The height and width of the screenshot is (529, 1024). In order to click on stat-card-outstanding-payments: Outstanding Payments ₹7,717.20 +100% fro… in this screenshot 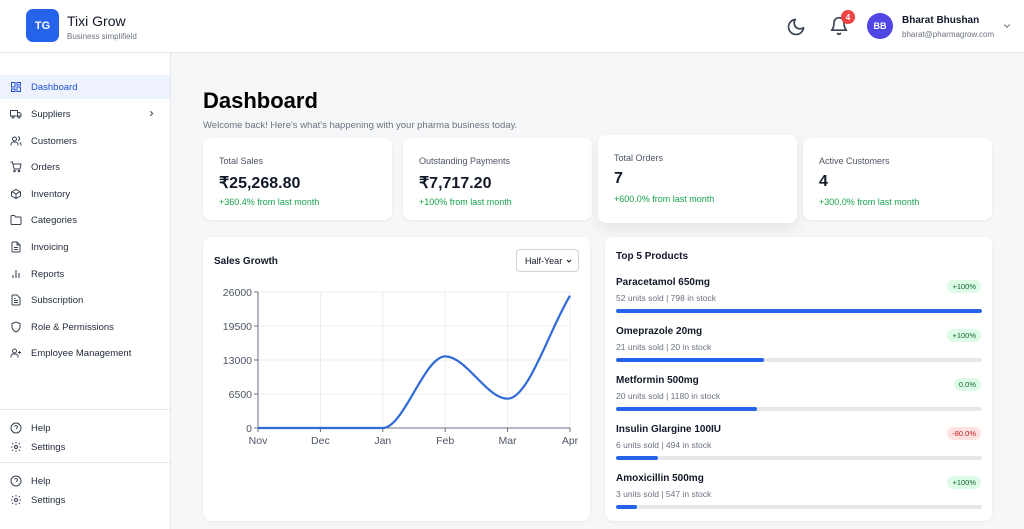, I will do `click(497, 179)`.